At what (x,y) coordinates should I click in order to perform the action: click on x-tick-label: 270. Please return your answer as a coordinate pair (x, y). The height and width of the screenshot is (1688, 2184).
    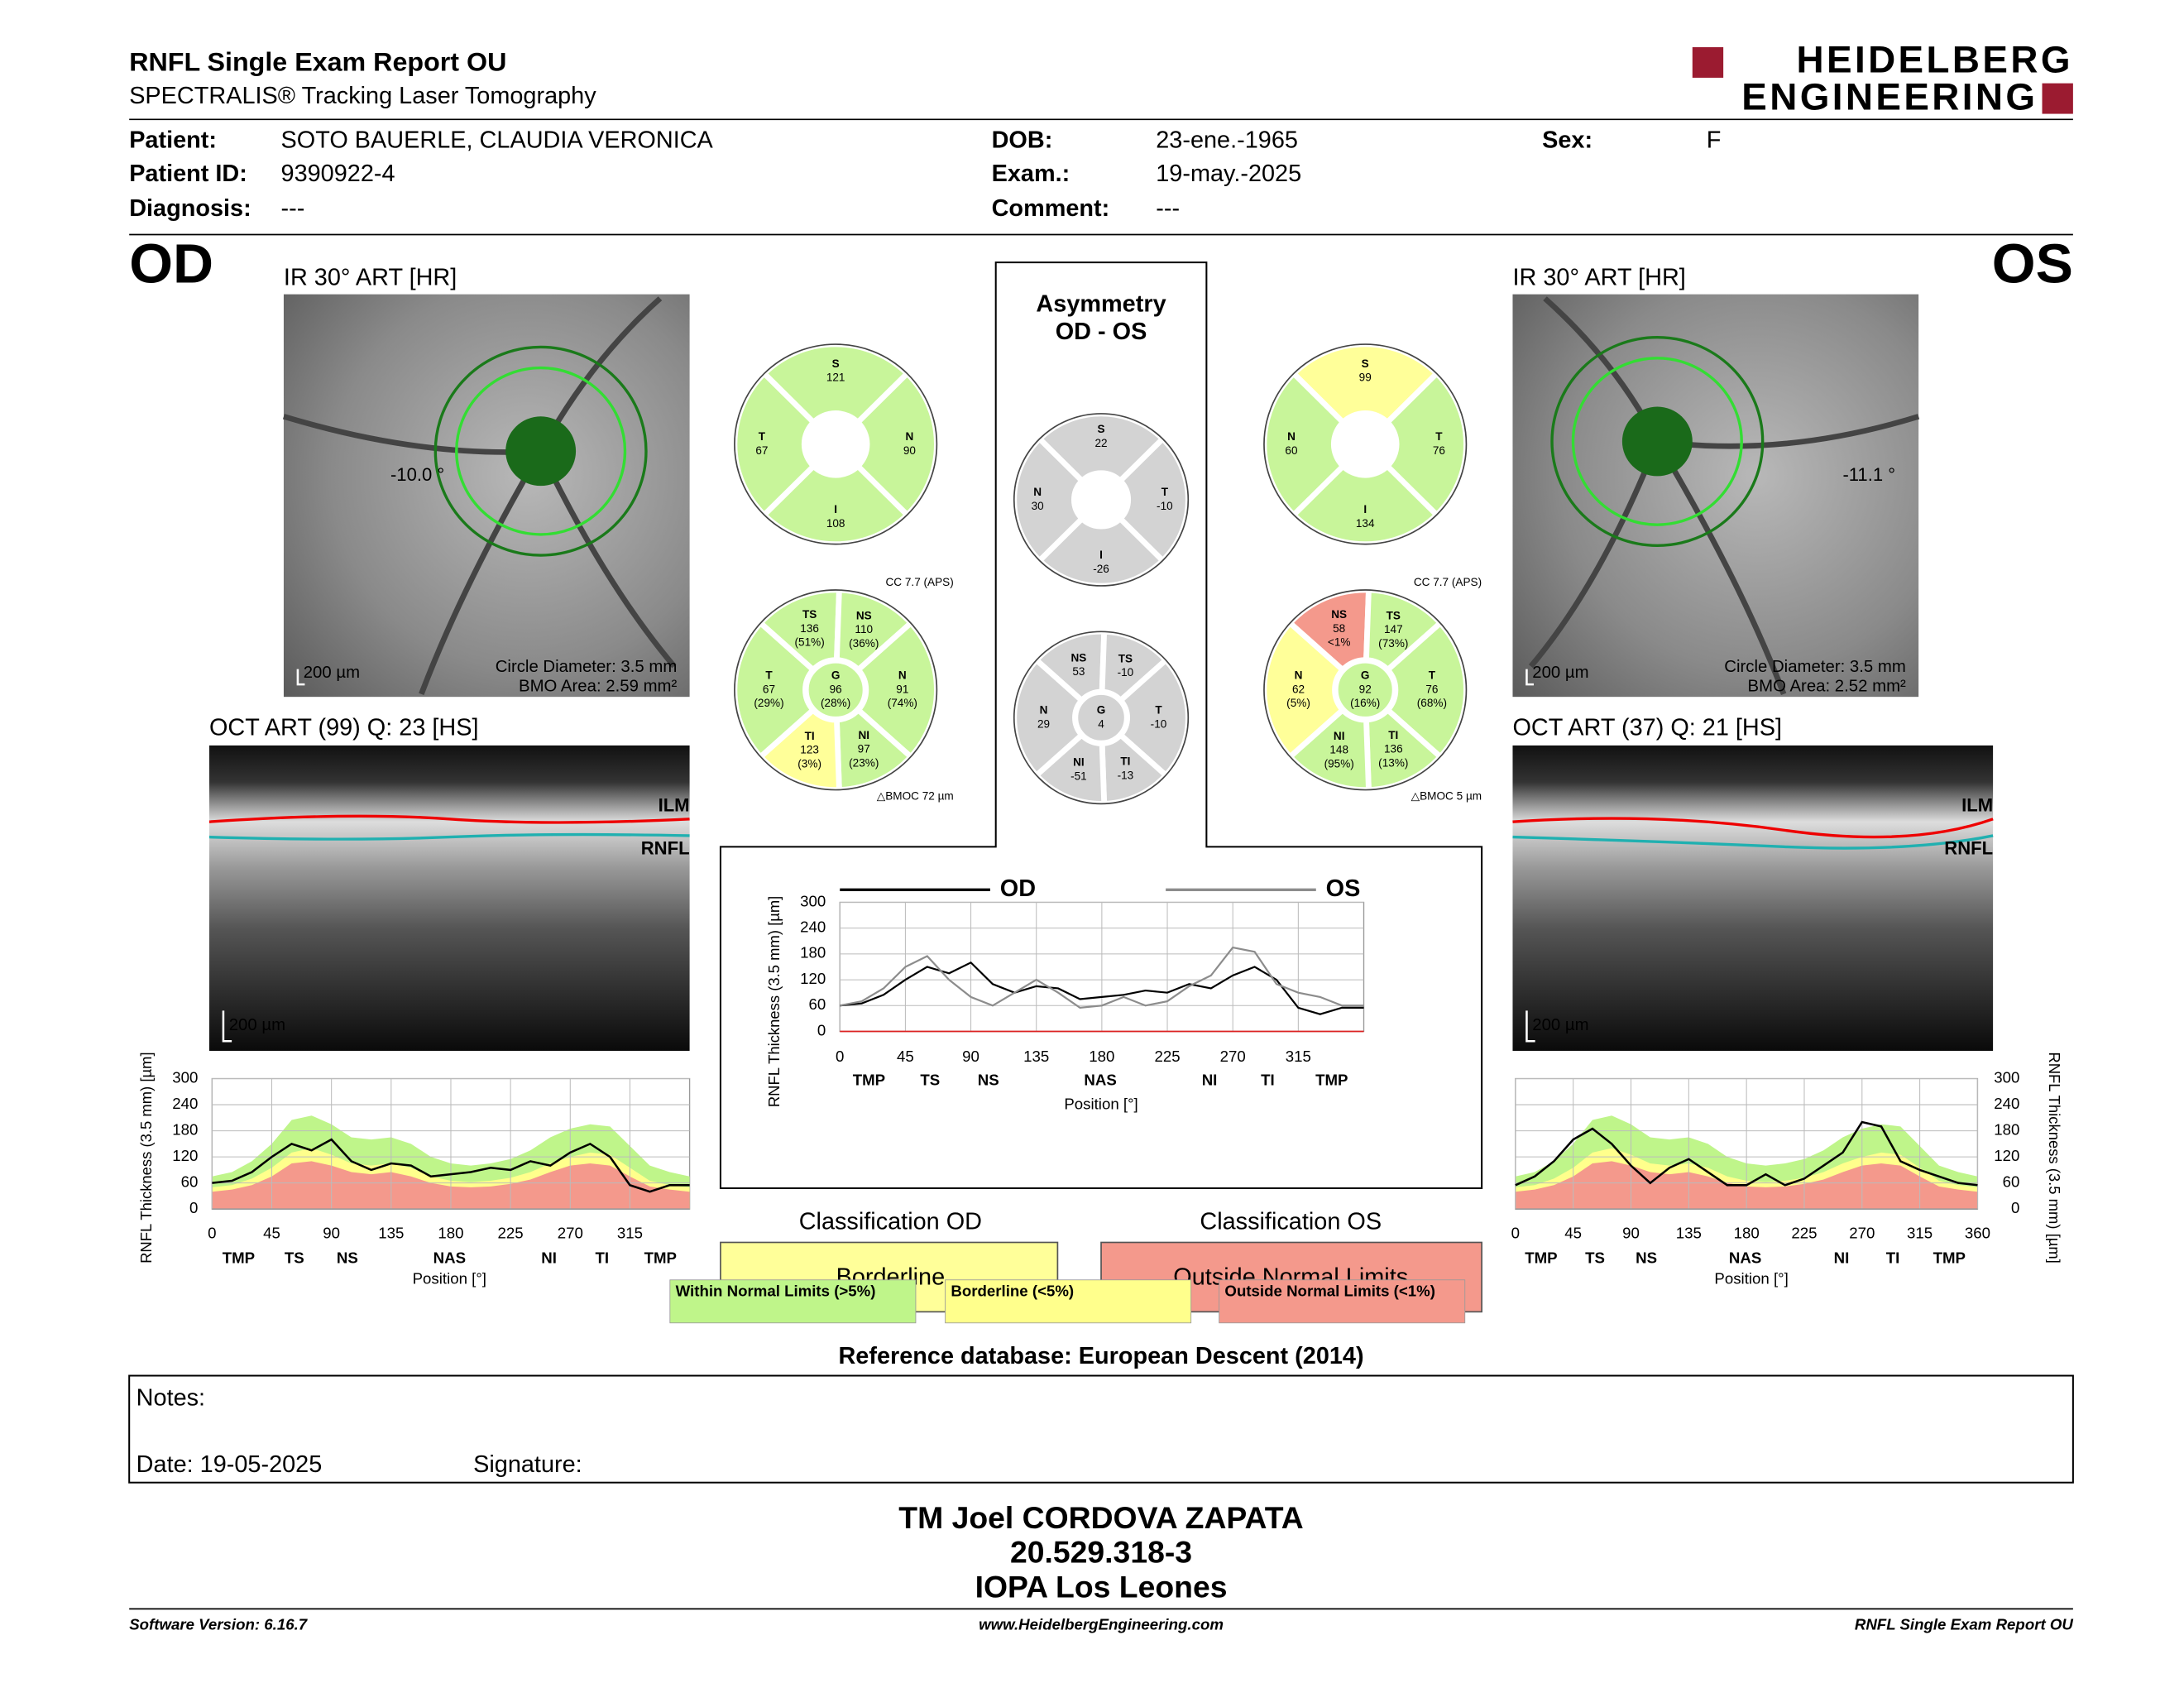
    Looking at the image, I should click on (570, 1232).